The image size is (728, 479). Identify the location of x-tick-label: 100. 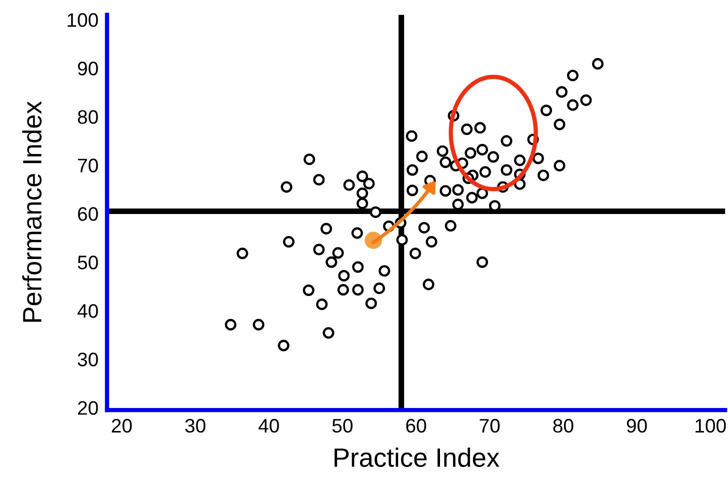
(711, 425).